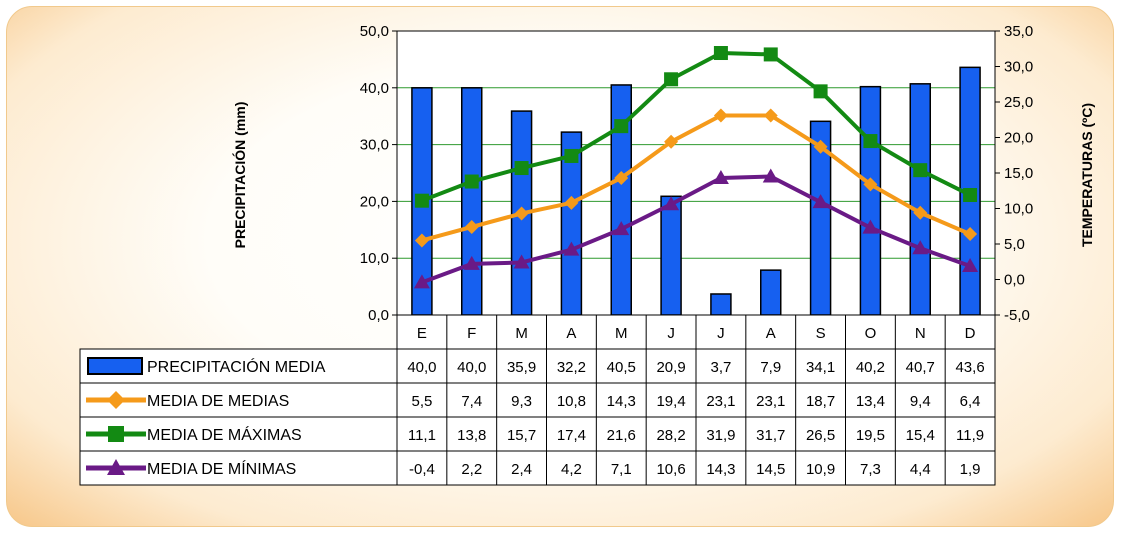 The width and height of the screenshot is (1122, 533). I want to click on table-value: 11,9, so click(970, 435).